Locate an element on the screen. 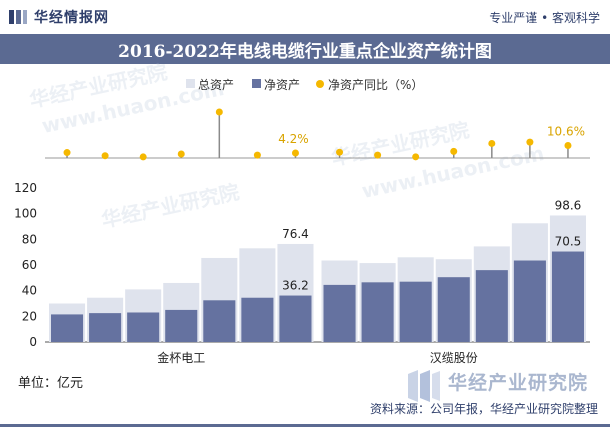 Image resolution: width=610 pixels, height=427 pixels. slogan: 专业严谨 • 客观科学 is located at coordinates (544, 17).